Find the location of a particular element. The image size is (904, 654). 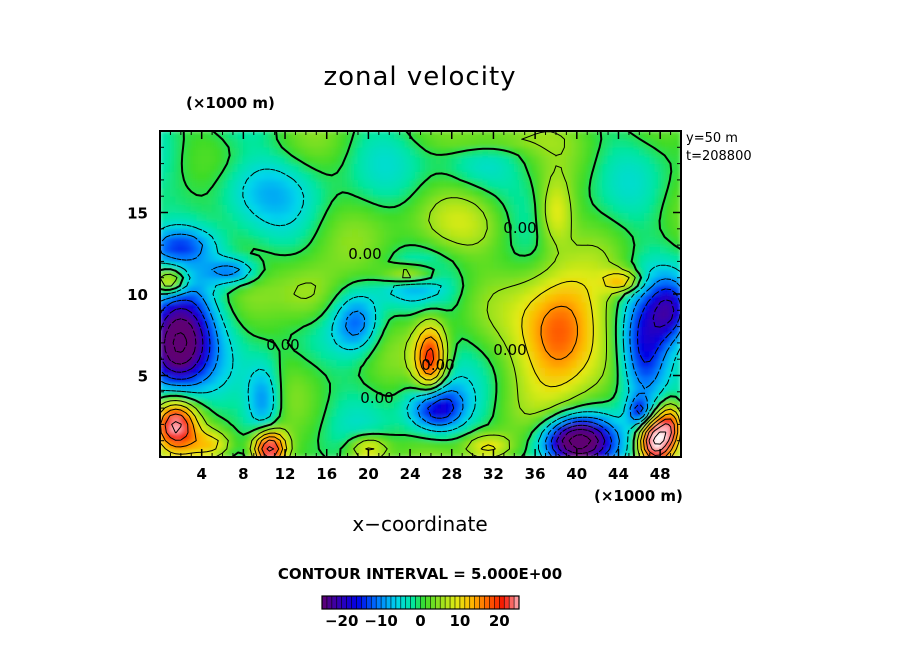

x-tick-label: 40 is located at coordinates (576, 474).